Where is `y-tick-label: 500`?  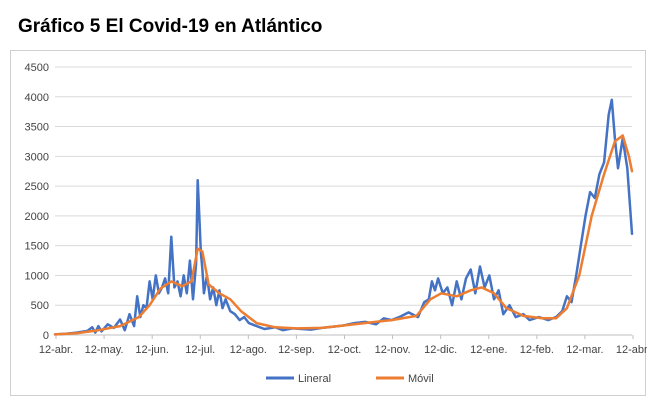 y-tick-label: 500 is located at coordinates (40, 306).